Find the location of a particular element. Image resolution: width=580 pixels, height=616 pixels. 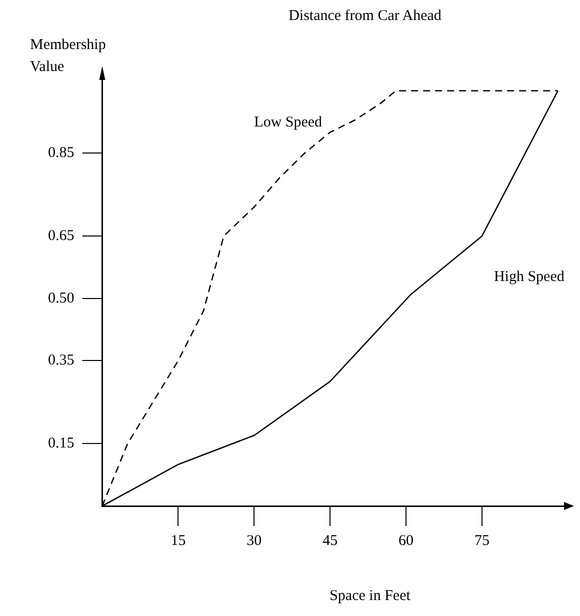

y-tick-label: 0.35 is located at coordinates (61, 360).